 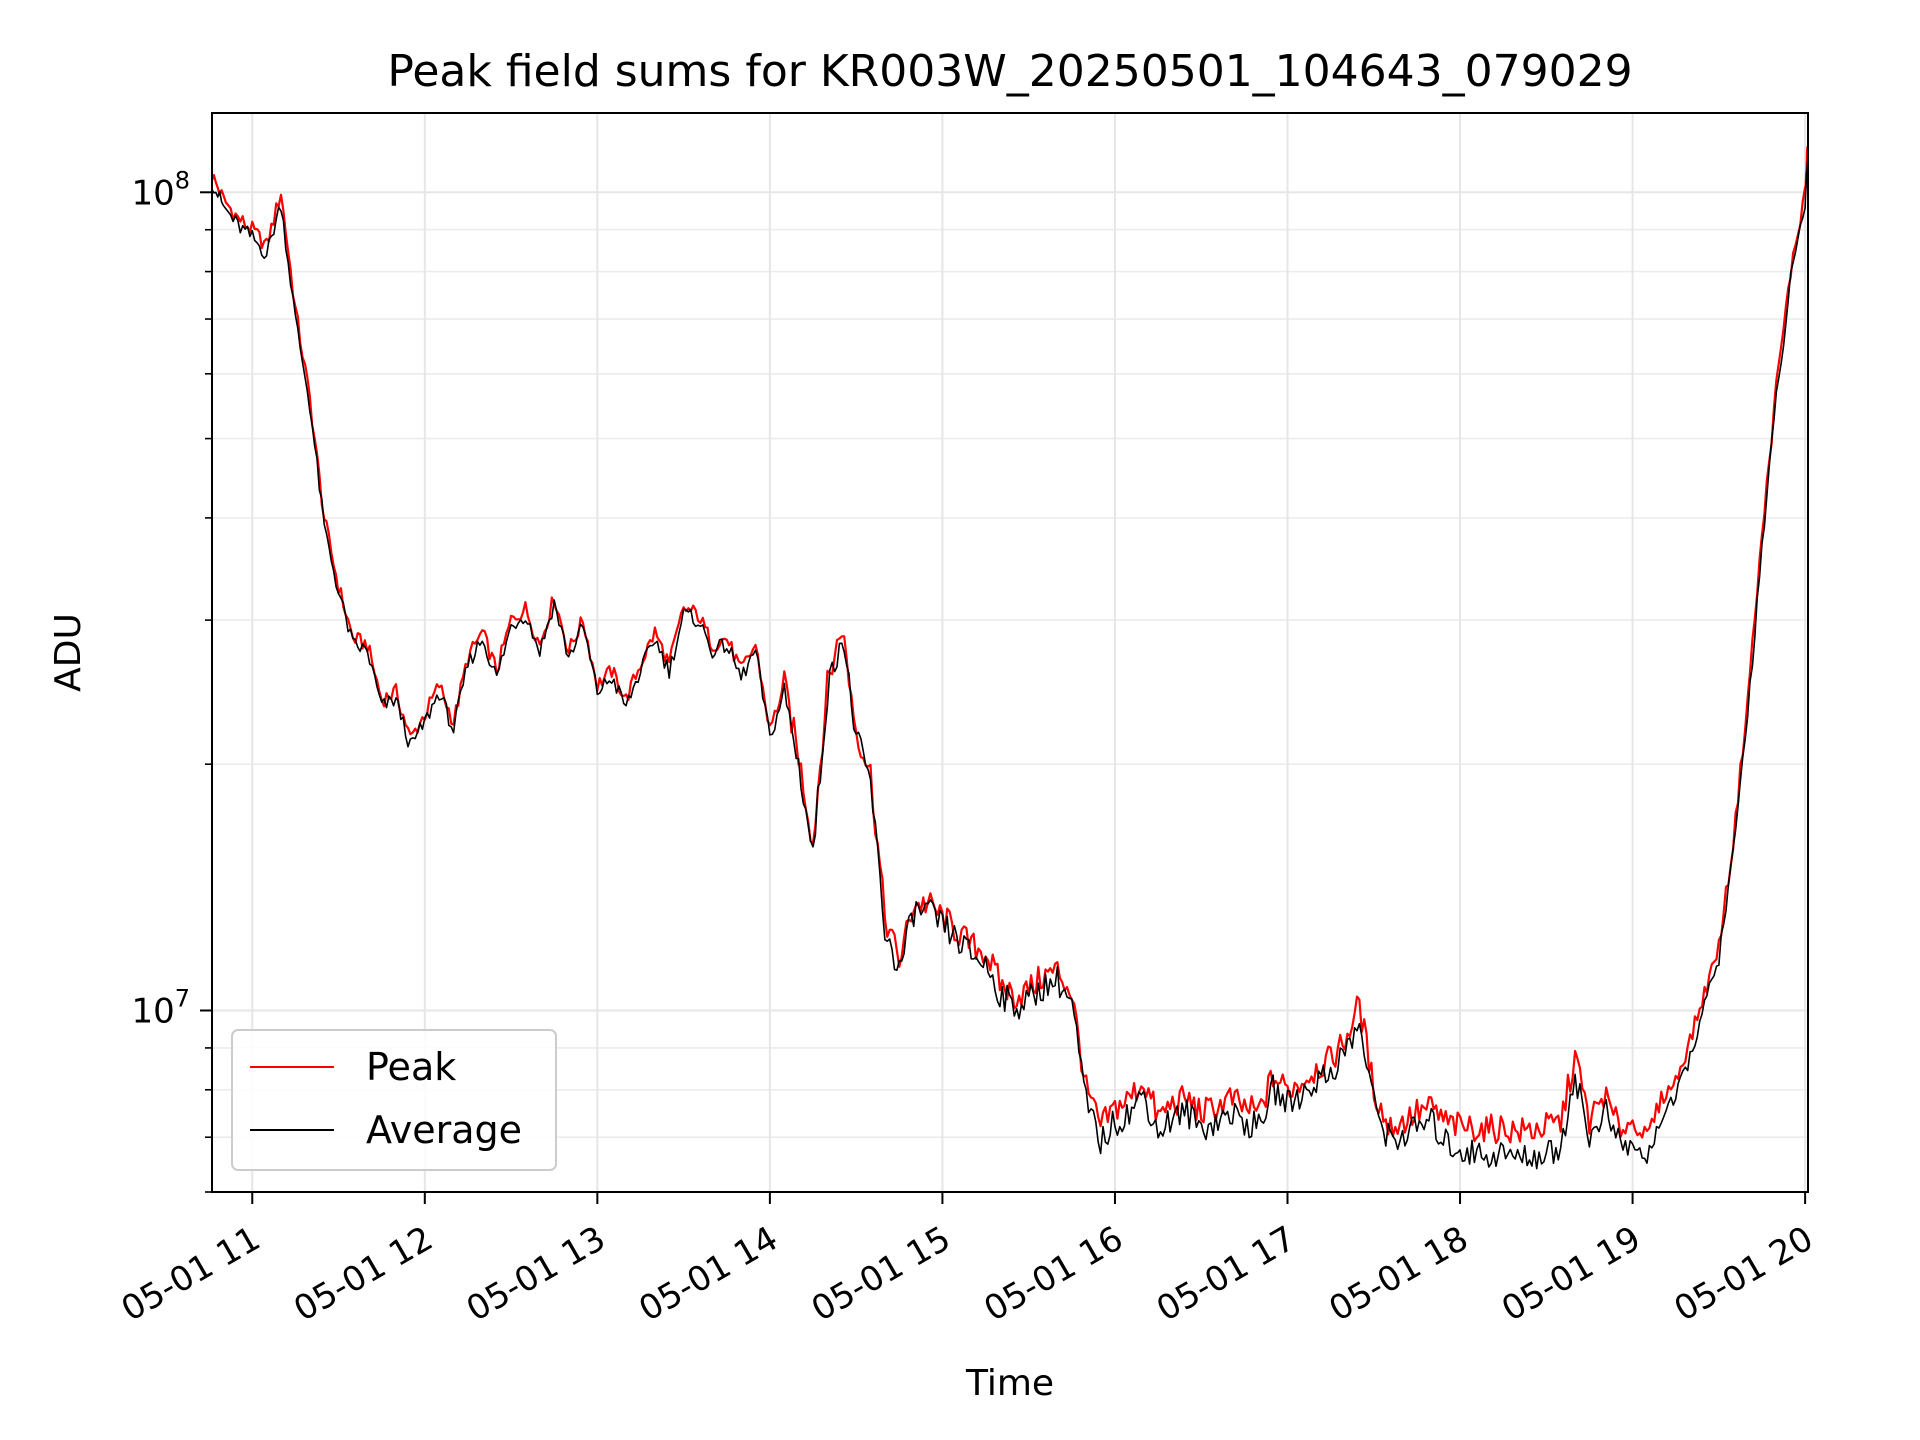 I want to click on y-axis-label: ADU, so click(x=68, y=652).